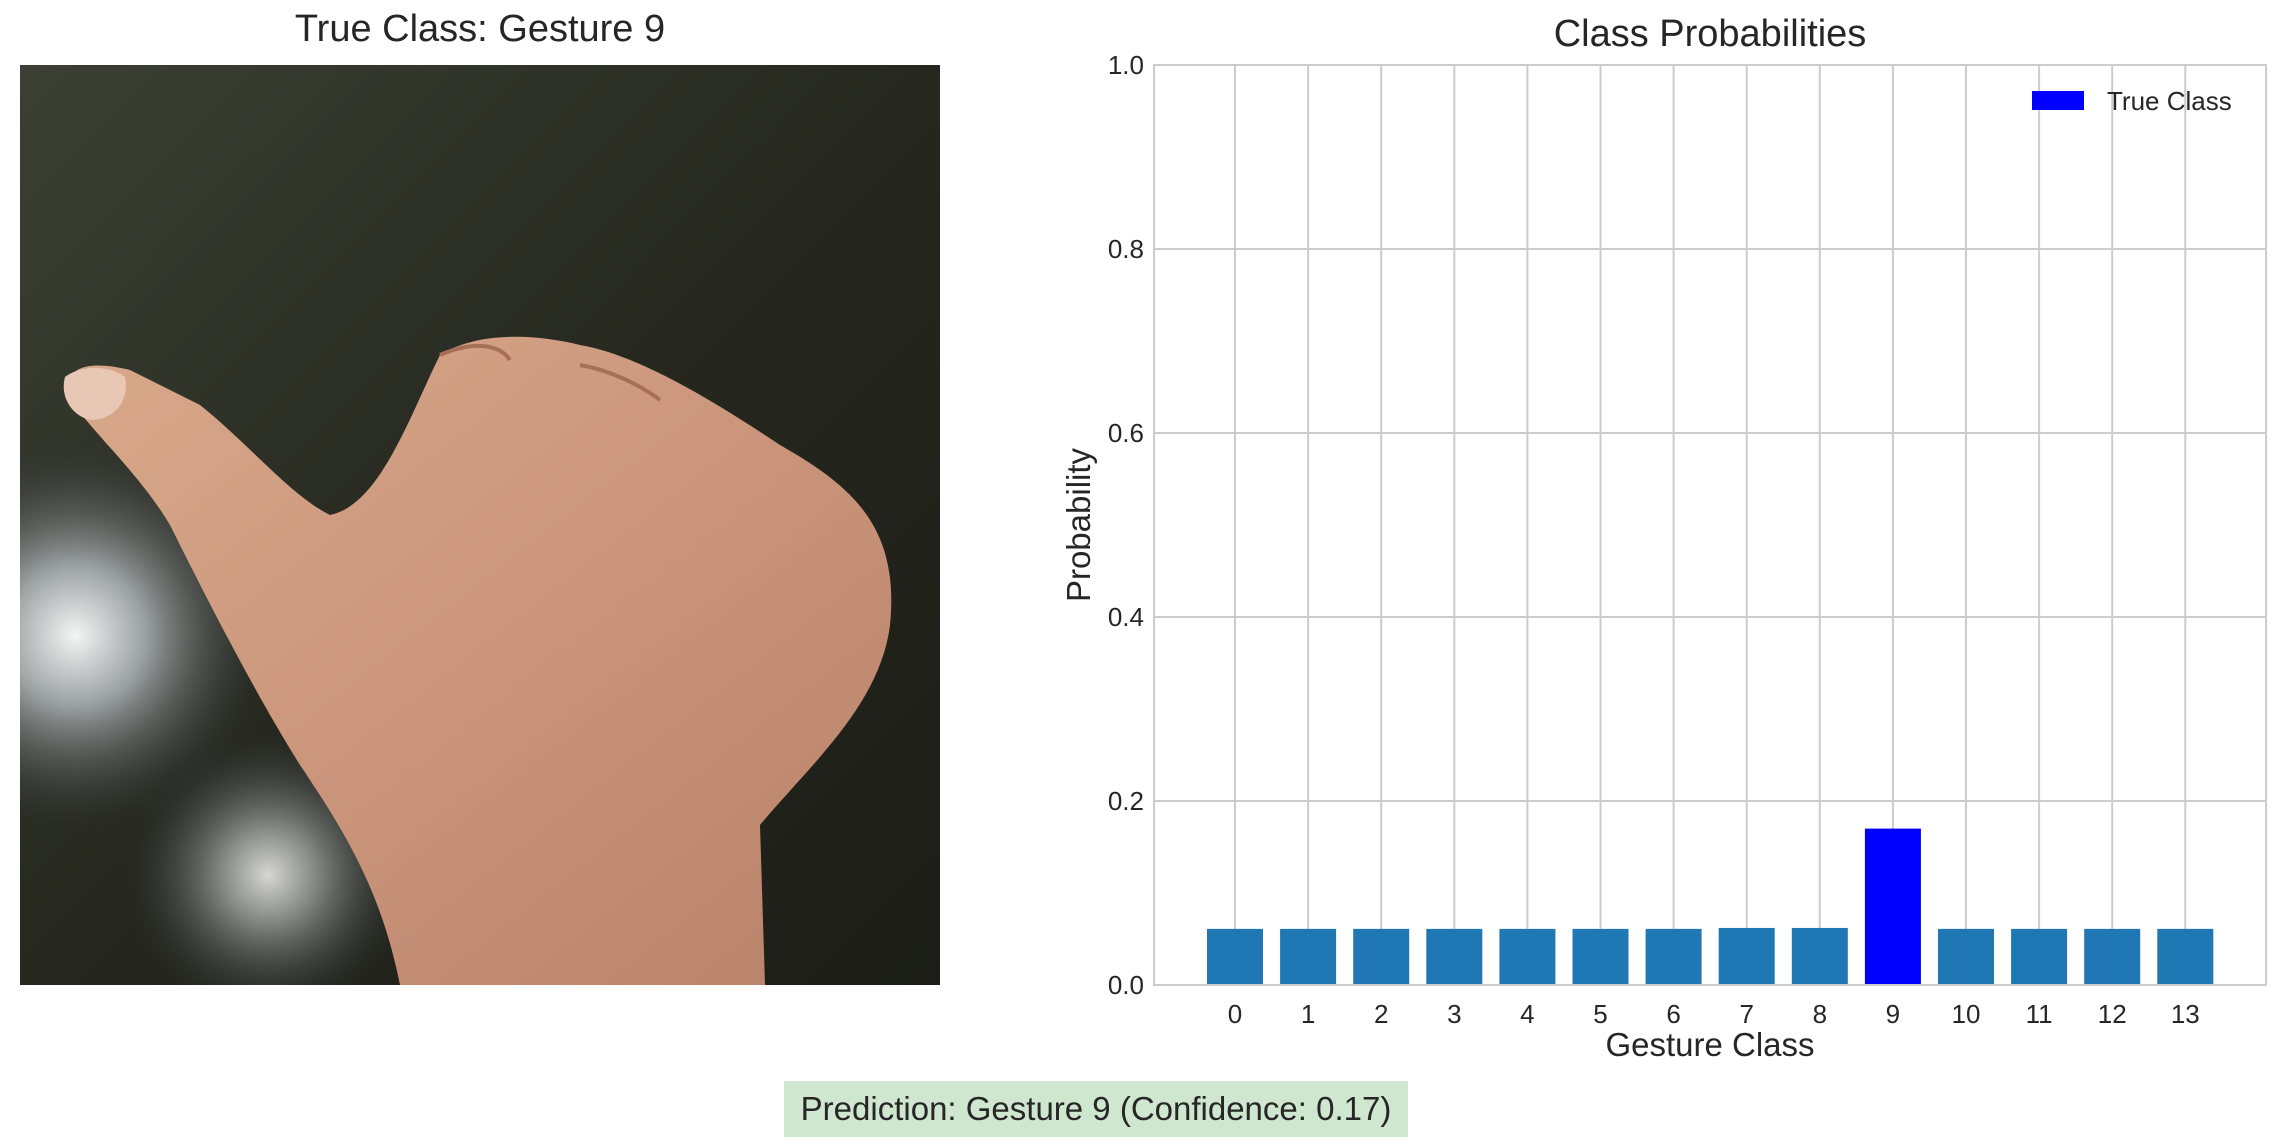 The image size is (2285, 1145). Describe the element at coordinates (480, 29) in the screenshot. I see `image-title: True Class: Gesture 9` at that location.